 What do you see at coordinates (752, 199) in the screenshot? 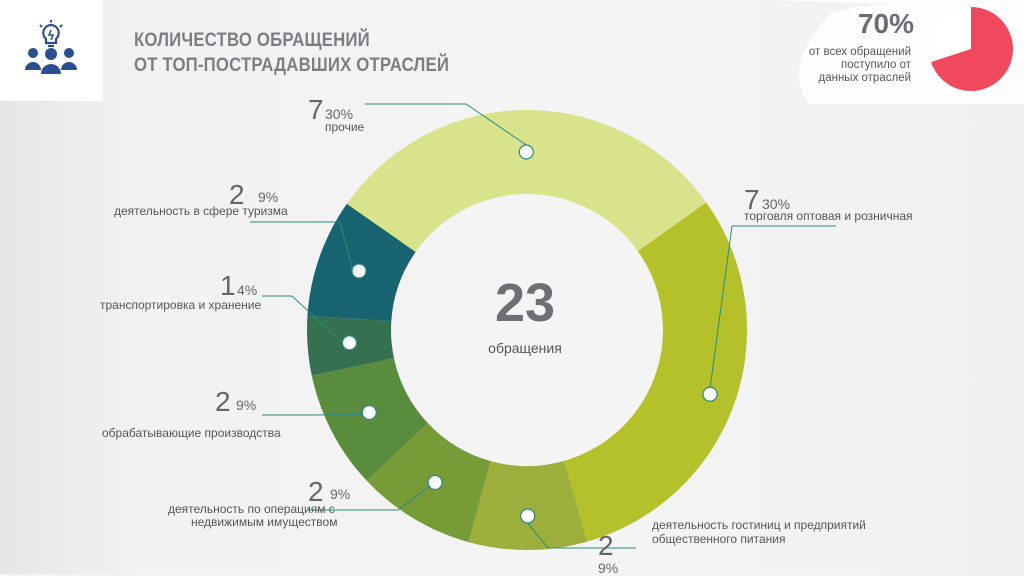
I see `trade-count: 7` at bounding box center [752, 199].